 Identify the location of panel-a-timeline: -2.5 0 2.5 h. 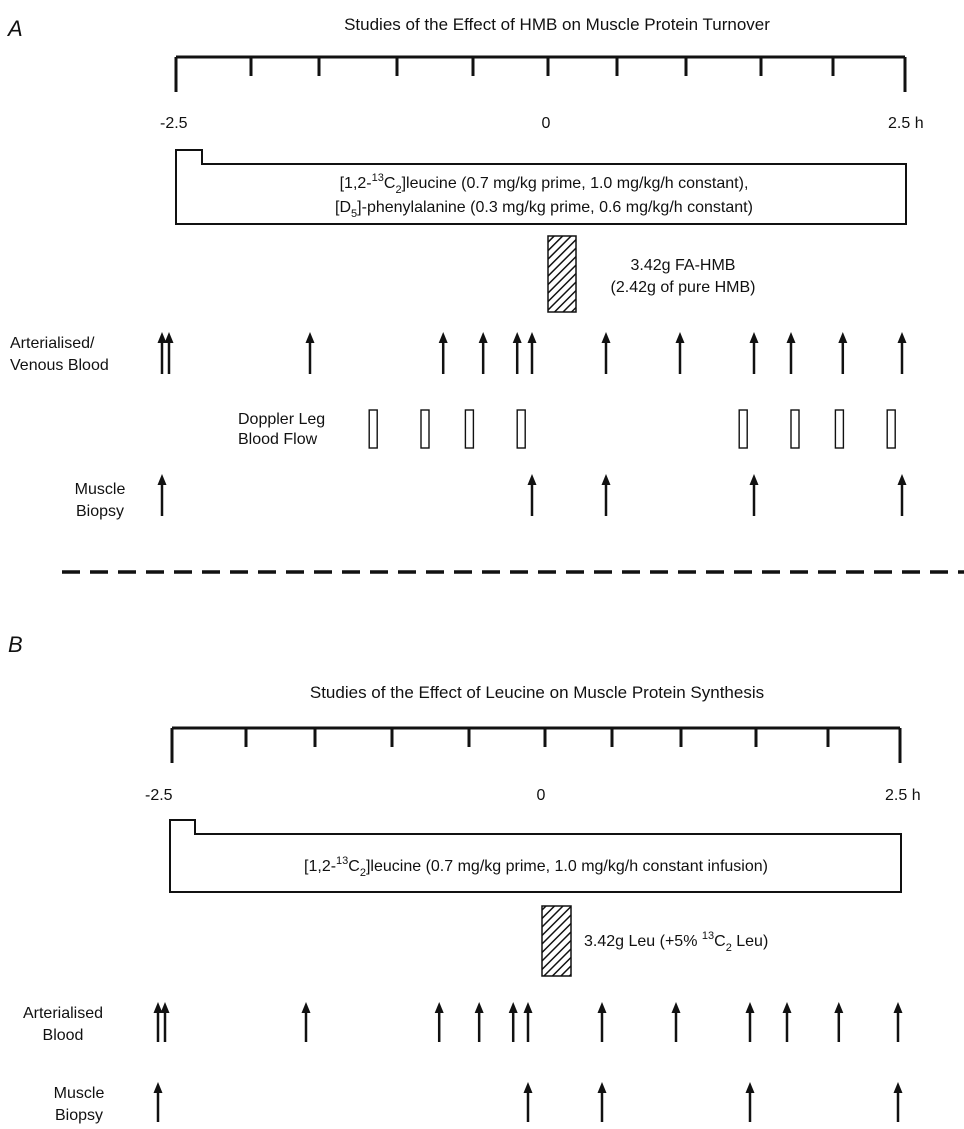
(542, 93).